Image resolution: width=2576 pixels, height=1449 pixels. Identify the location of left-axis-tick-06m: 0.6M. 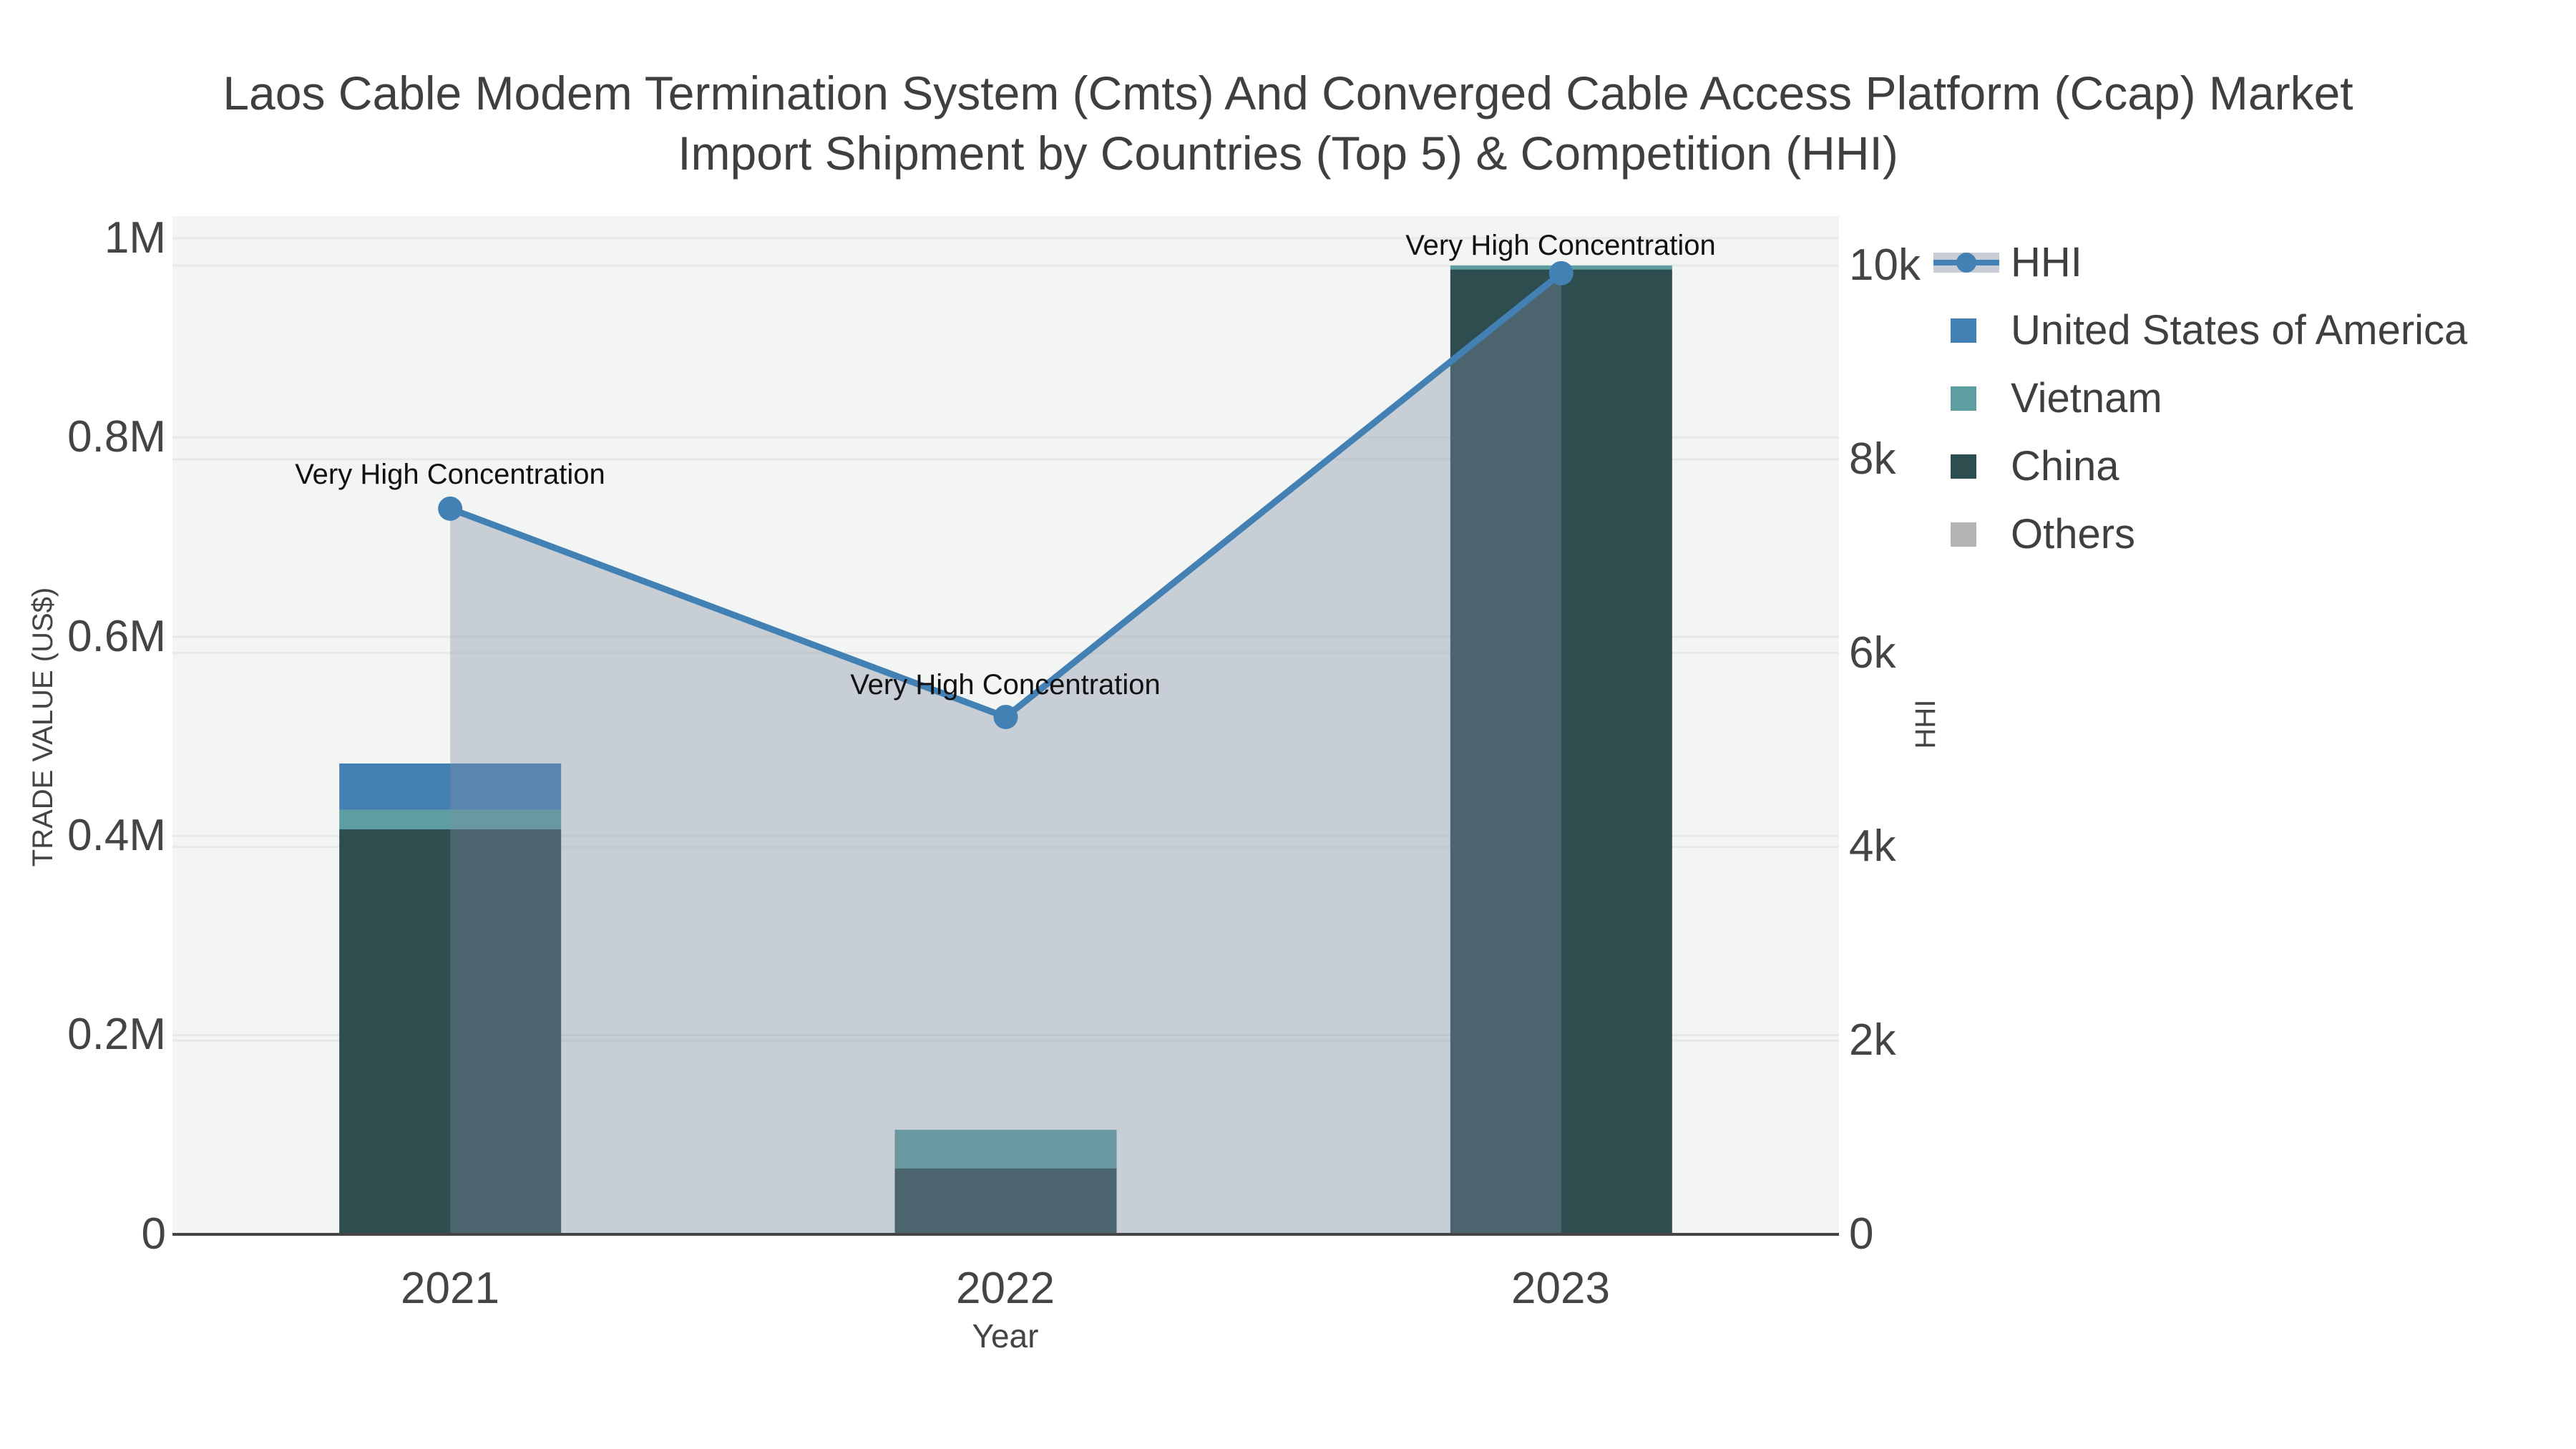
(116, 636).